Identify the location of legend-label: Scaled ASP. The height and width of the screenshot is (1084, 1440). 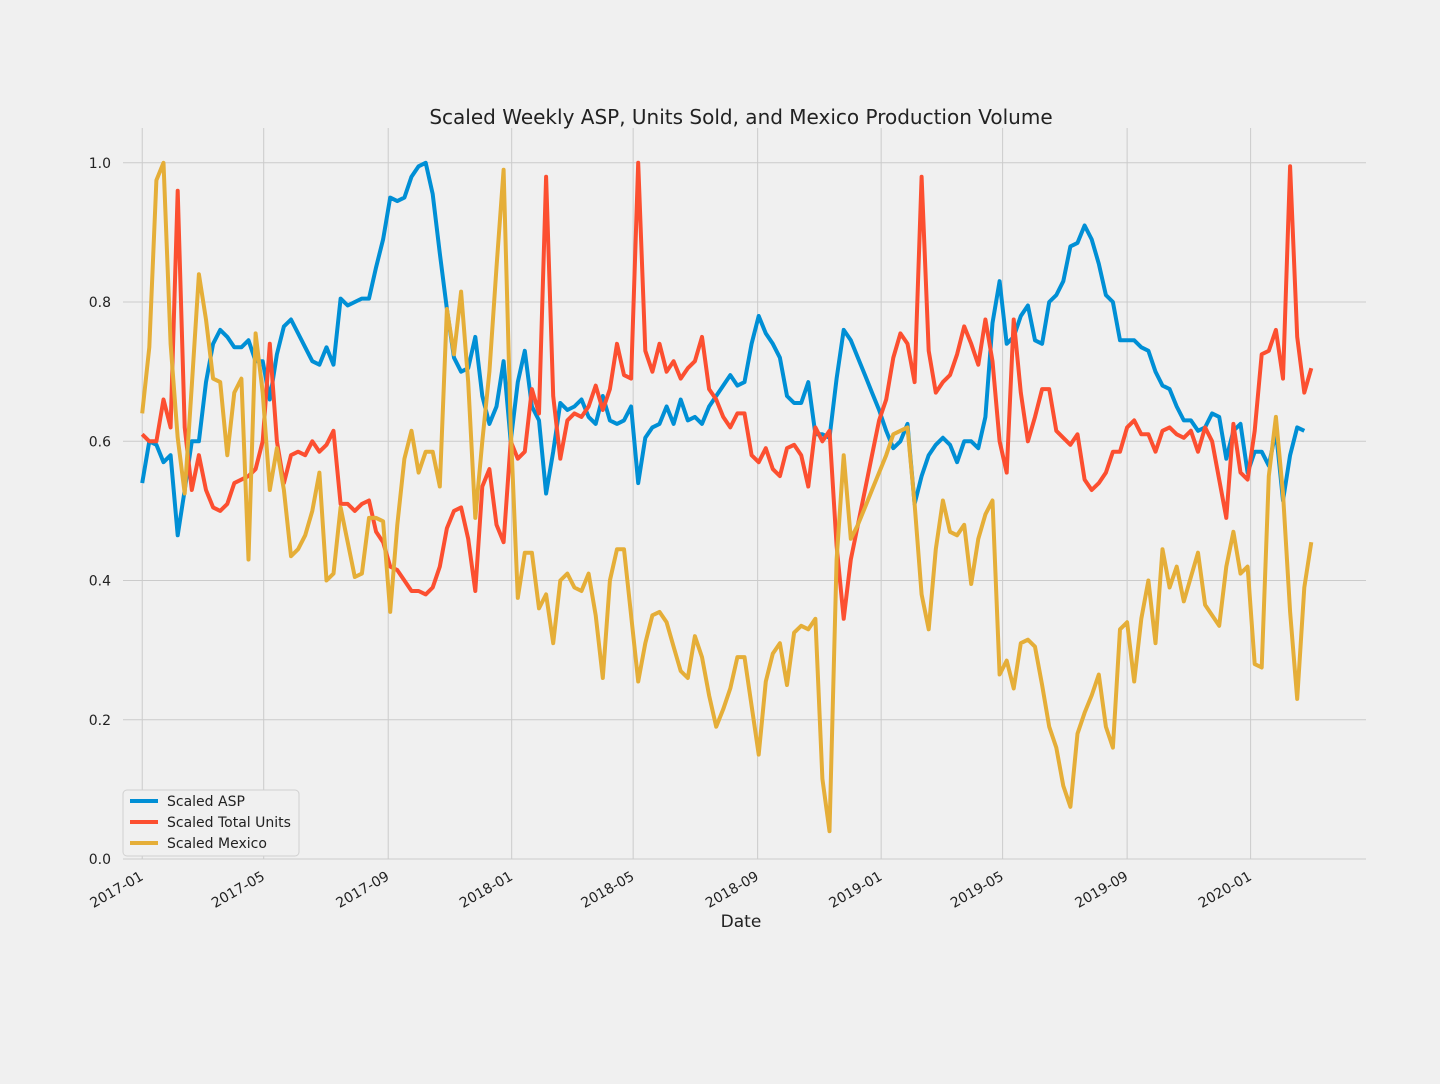
(206, 802).